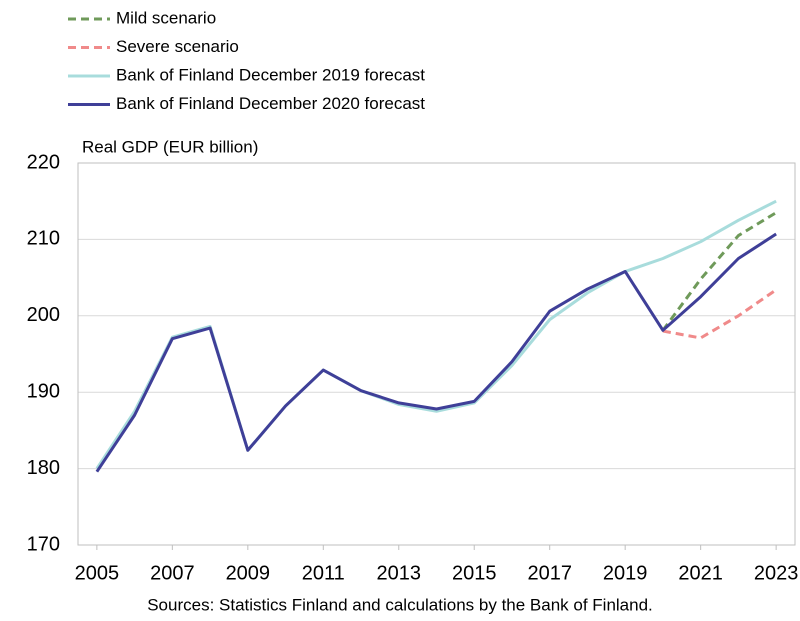  Describe the element at coordinates (43, 239) in the screenshot. I see `y-tick-label: 210` at that location.